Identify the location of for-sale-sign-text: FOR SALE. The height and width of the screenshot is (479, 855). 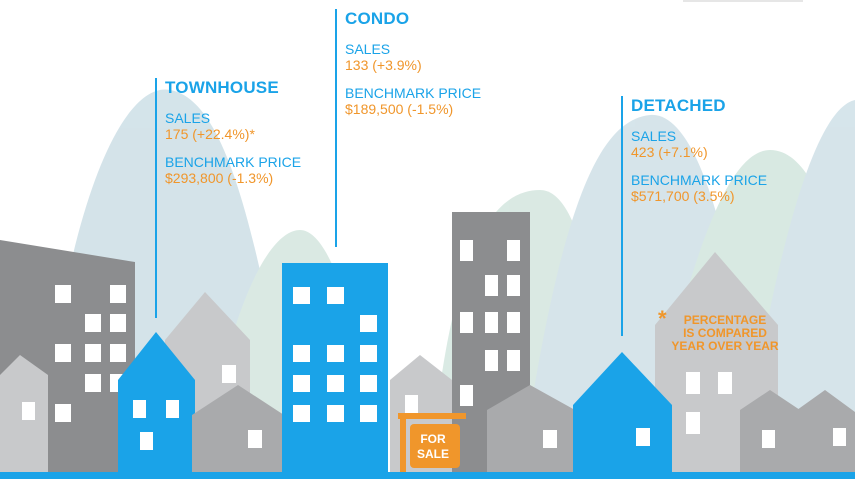
(433, 447).